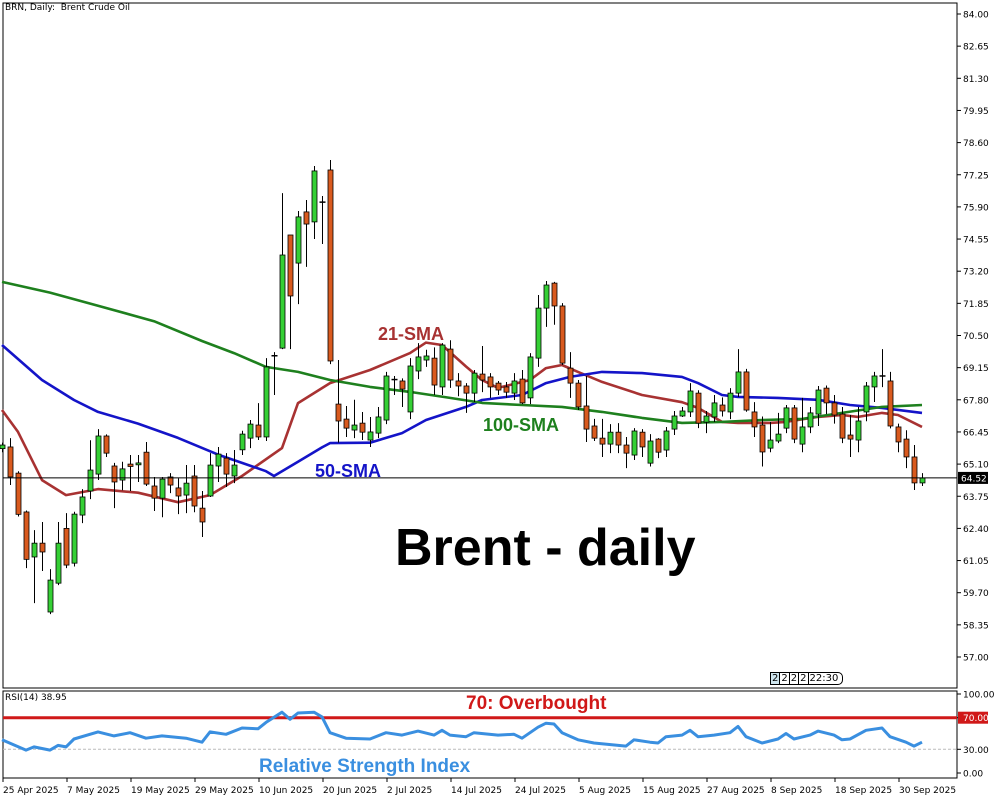 The width and height of the screenshot is (1000, 800). I want to click on date-tick-label: 19 May 2025, so click(160, 791).